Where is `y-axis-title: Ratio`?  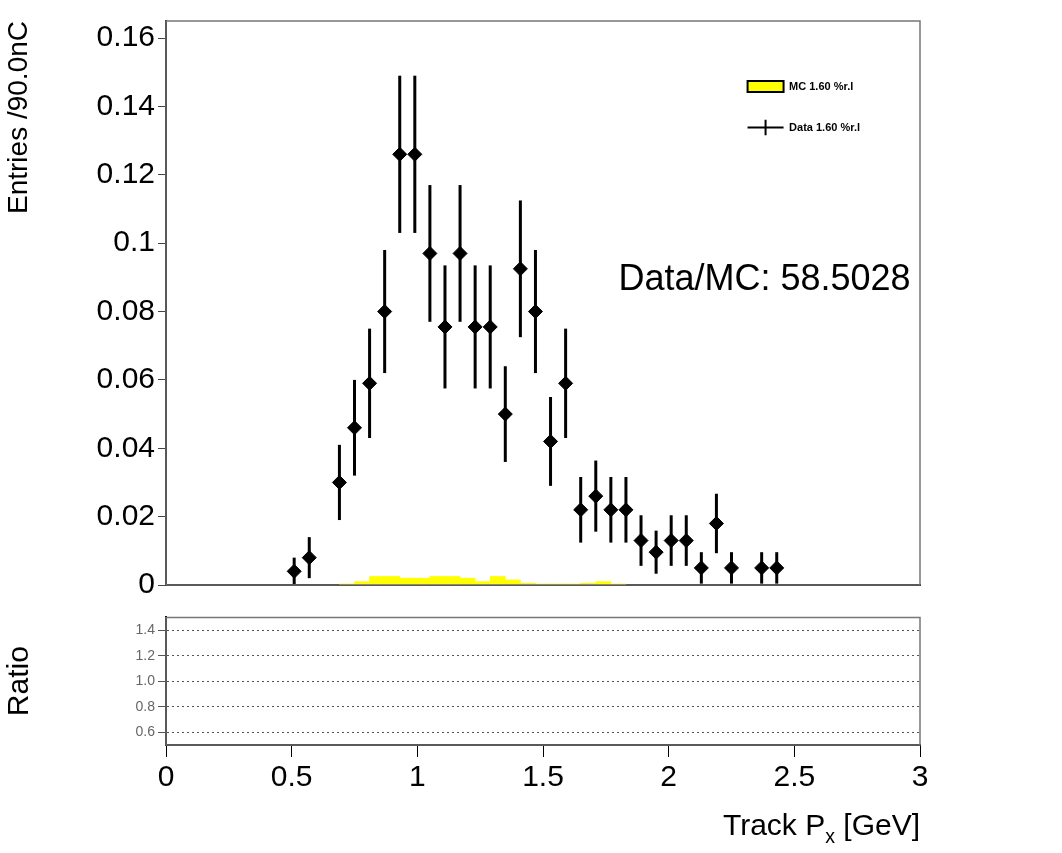
y-axis-title: Ratio is located at coordinates (18, 681).